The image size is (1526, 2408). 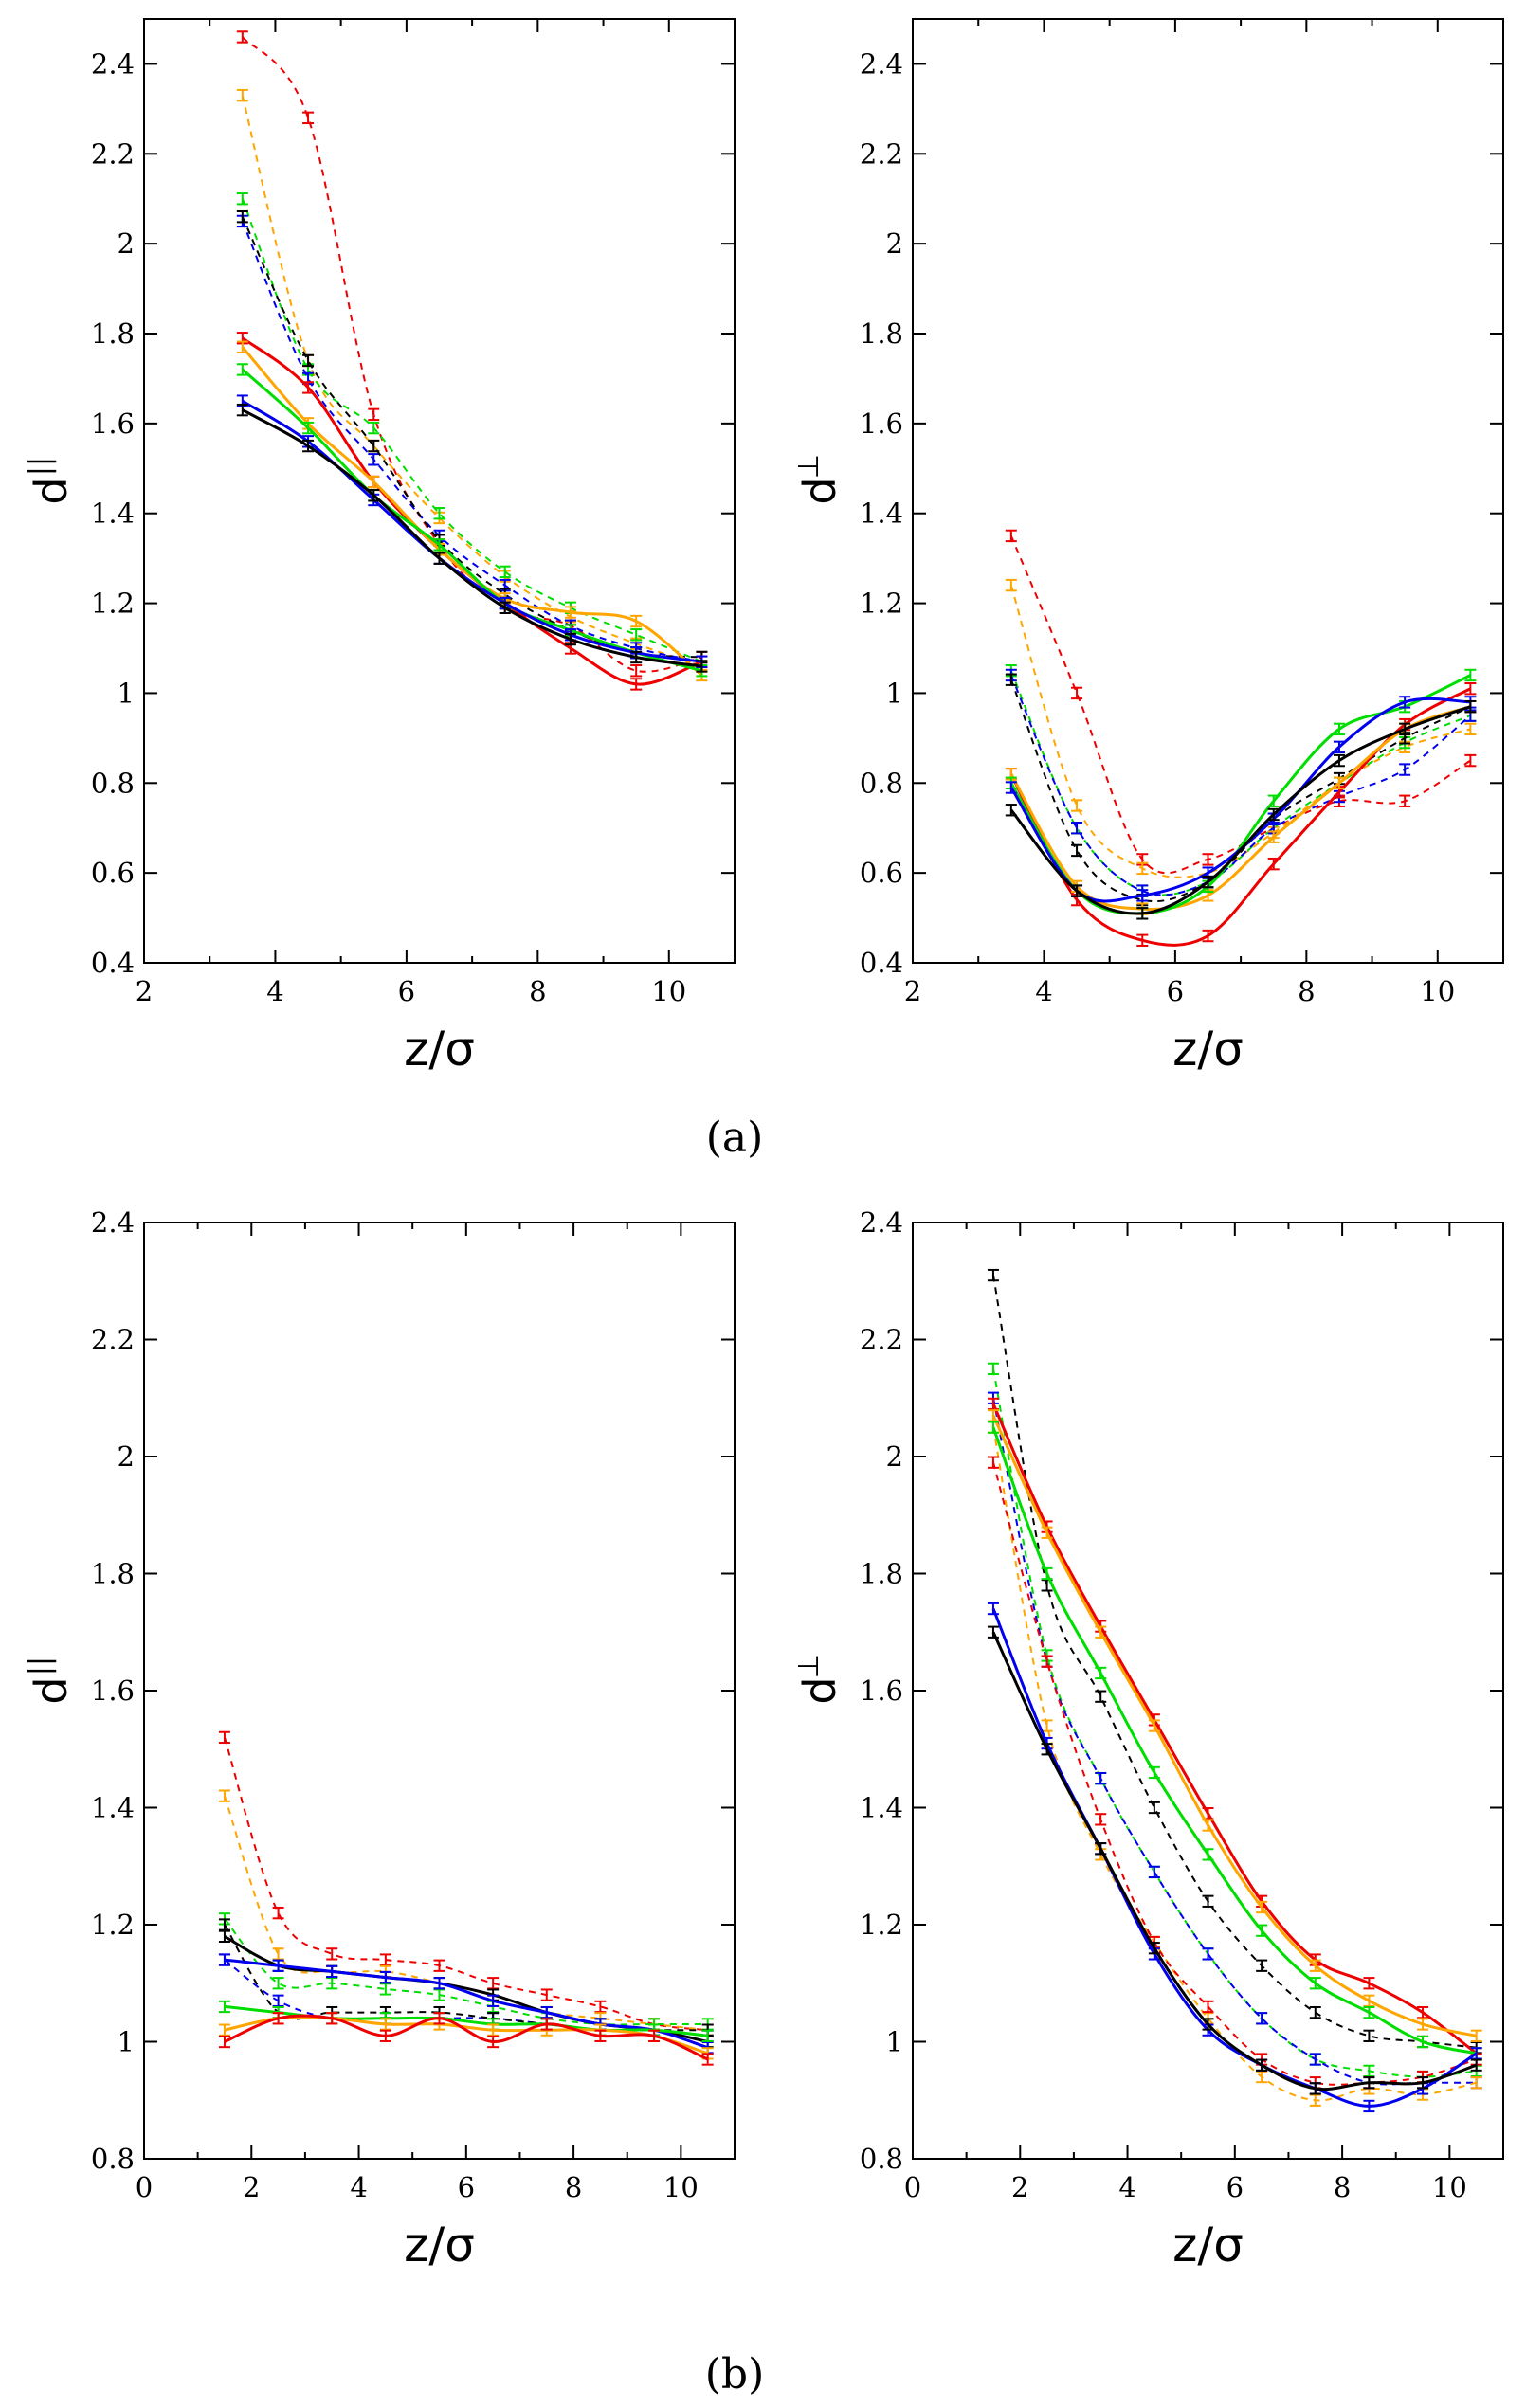 What do you see at coordinates (735, 2375) in the screenshot?
I see `caption-b: (b)` at bounding box center [735, 2375].